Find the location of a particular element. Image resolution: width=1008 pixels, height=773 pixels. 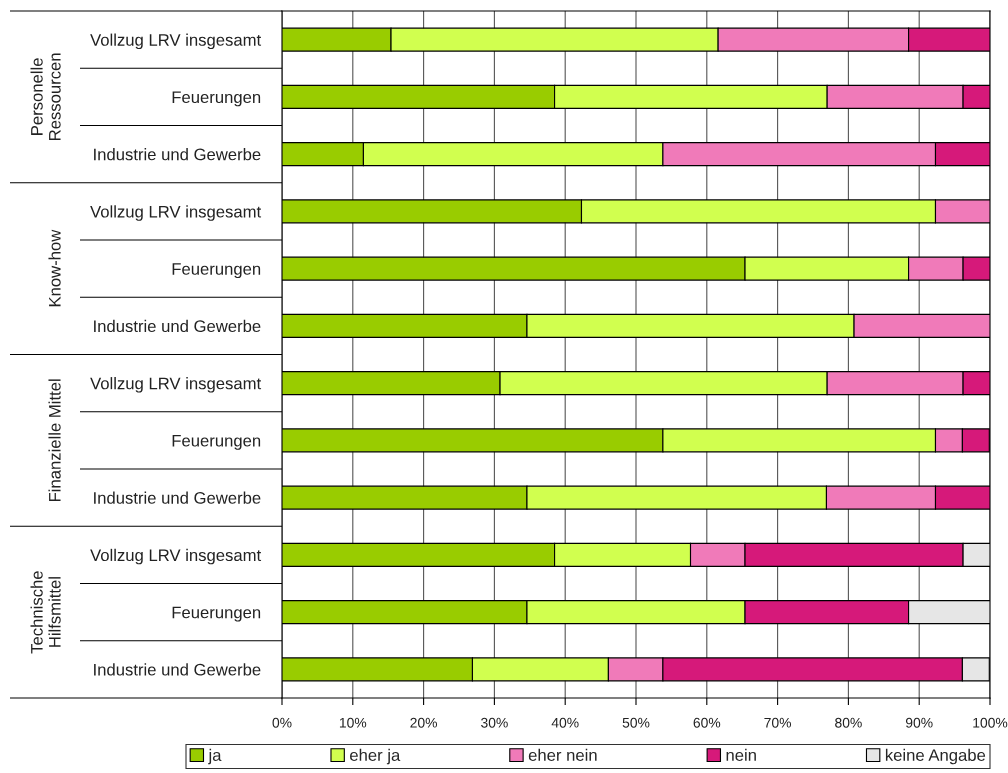

legend-label: ja is located at coordinates (215, 756).